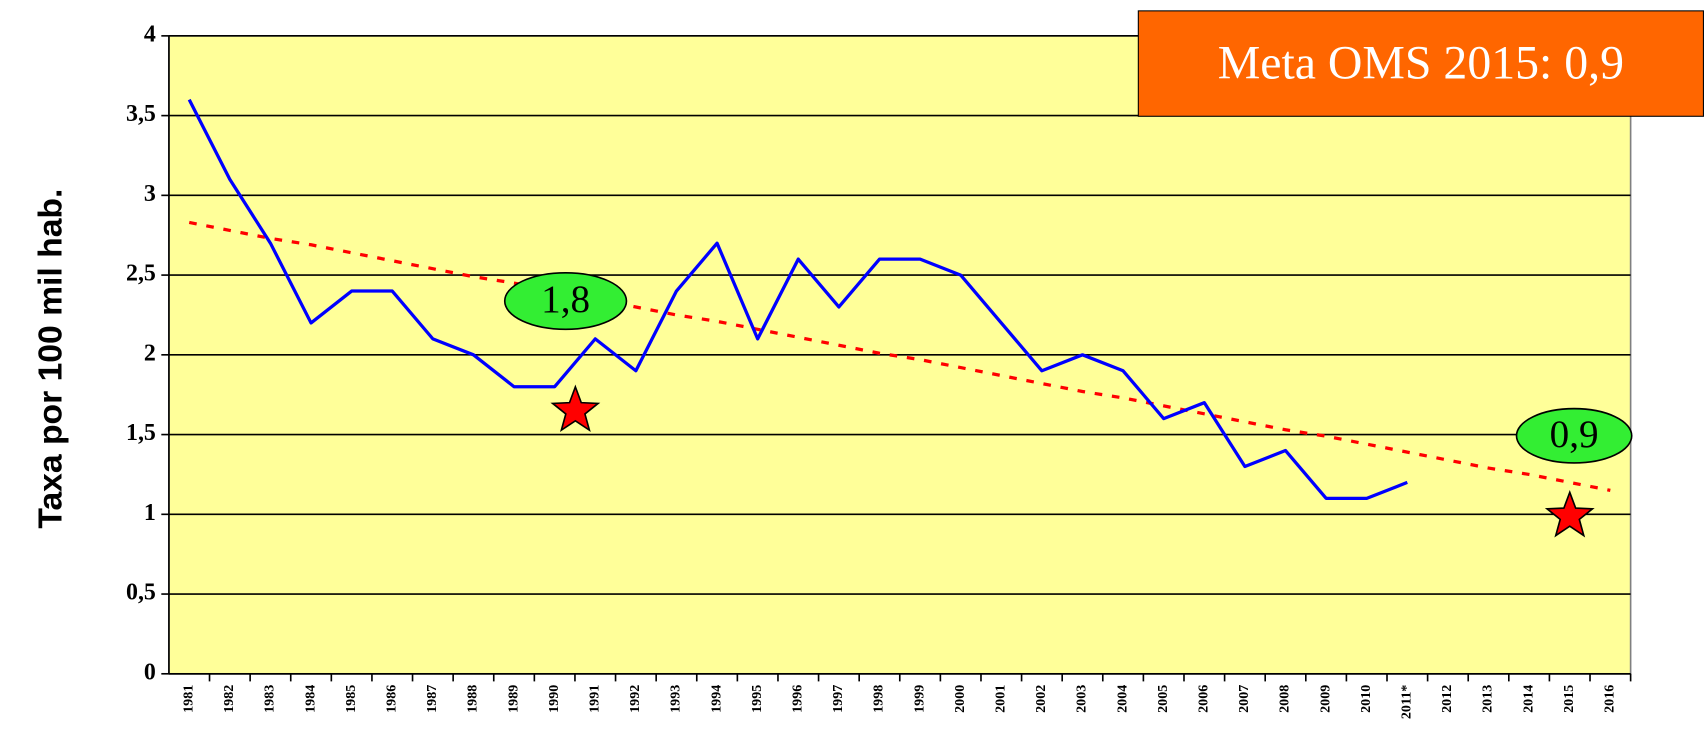 The image size is (1705, 739). I want to click on y-tick-label: 3, so click(150, 194).